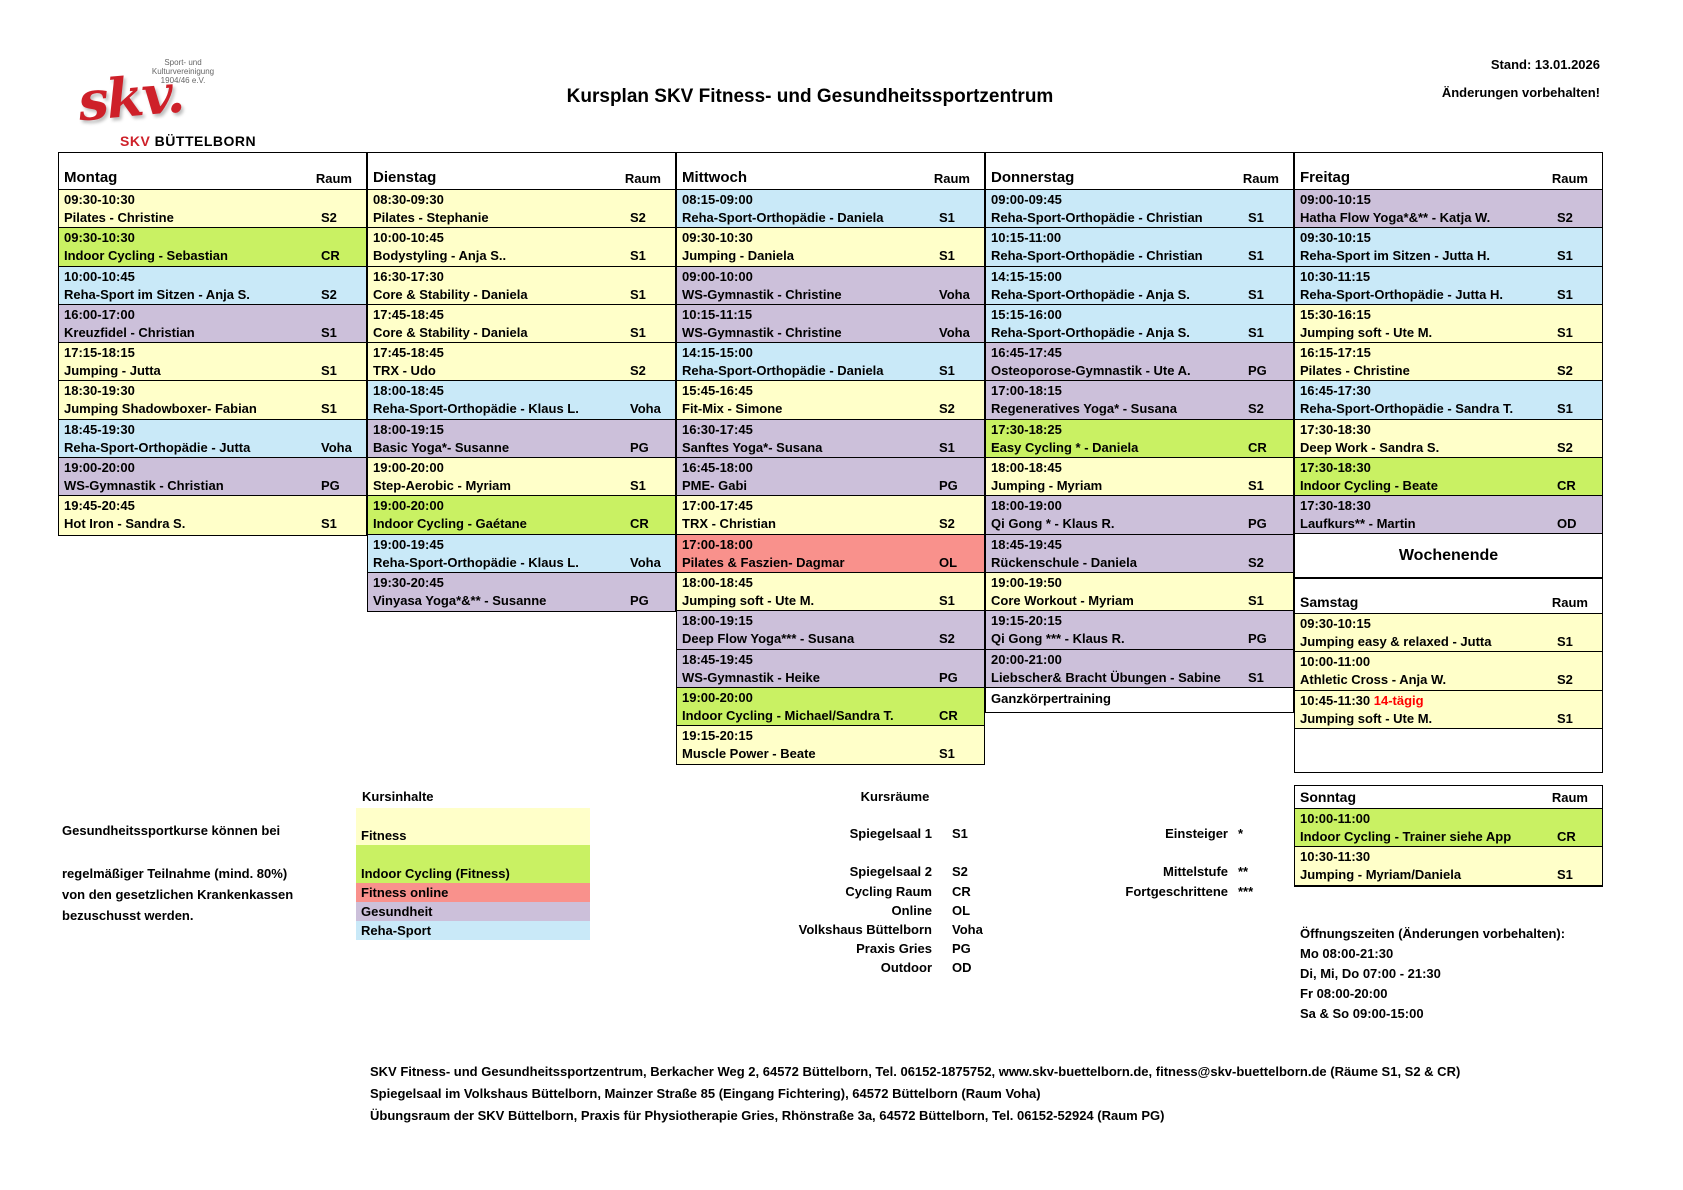  Describe the element at coordinates (146, 256) in the screenshot. I see `course-name: Indoor Cycling - Sebastian` at that location.